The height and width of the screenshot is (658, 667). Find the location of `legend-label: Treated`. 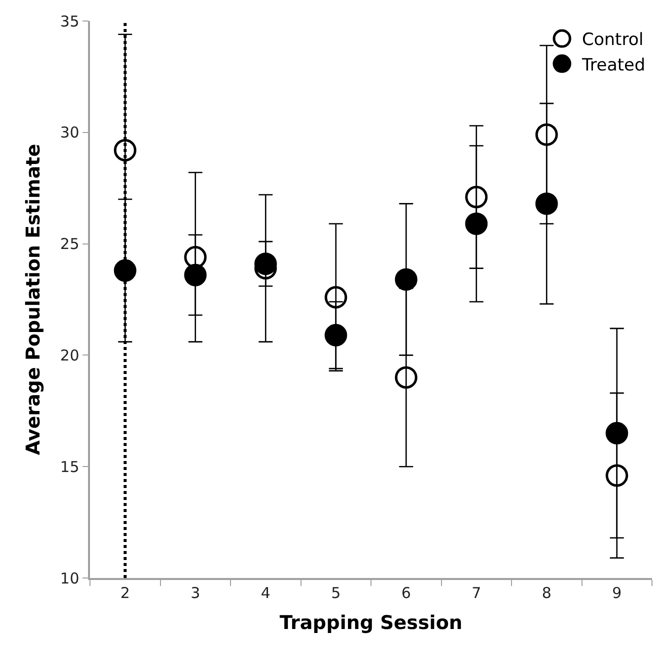

legend-label: Treated is located at coordinates (613, 65).